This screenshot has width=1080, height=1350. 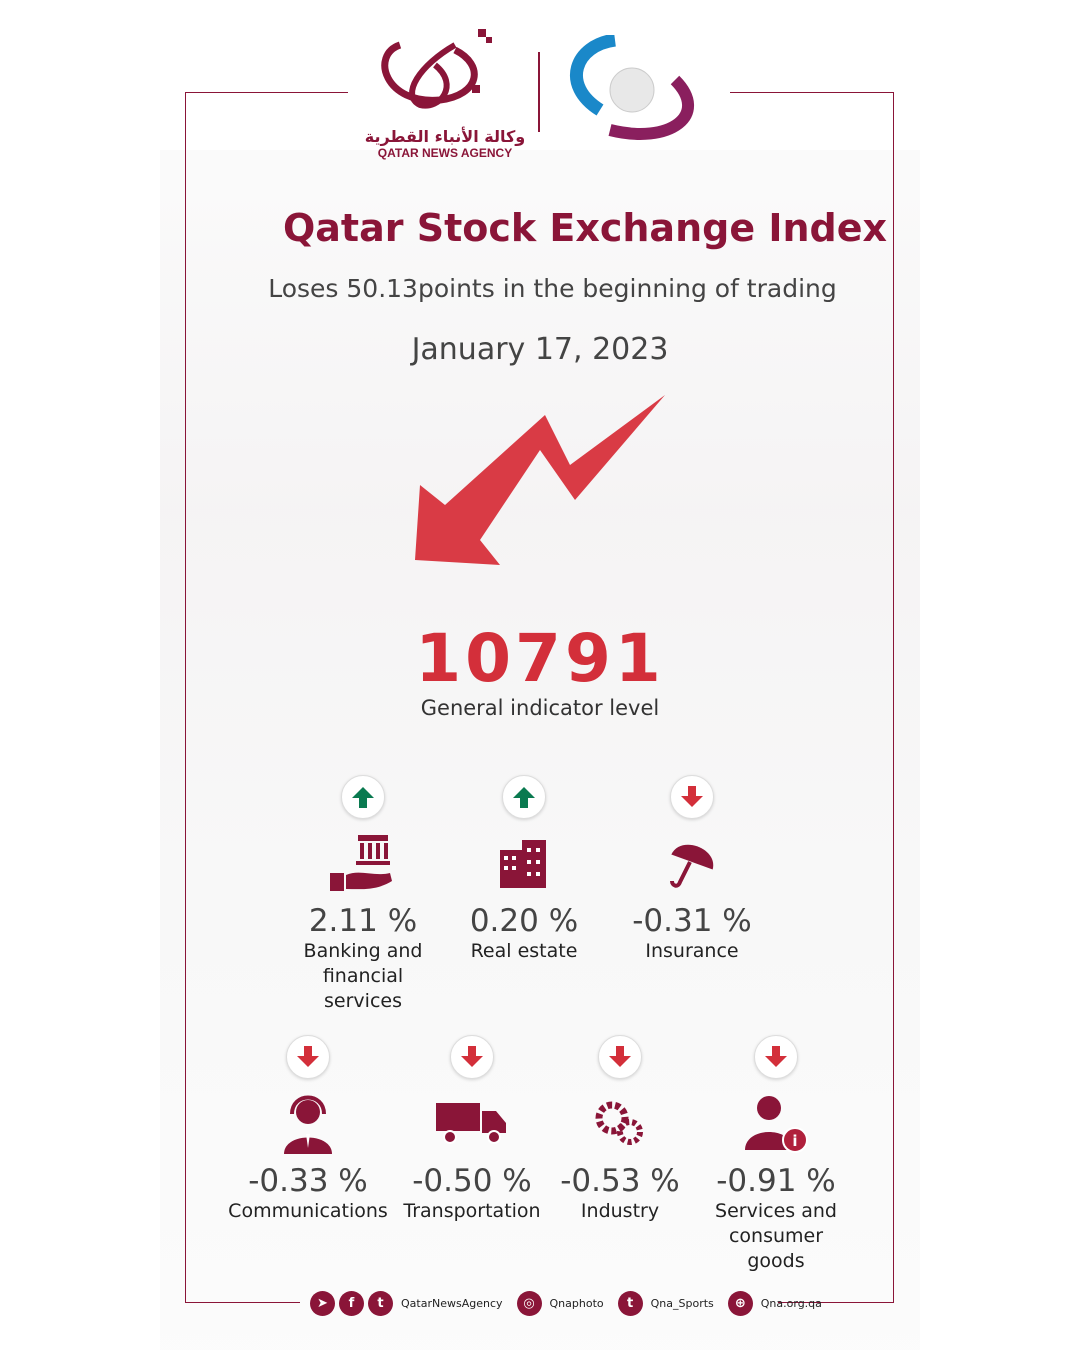 What do you see at coordinates (584, 228) in the screenshot?
I see `page-title: Qatar Stock Exchange Index` at bounding box center [584, 228].